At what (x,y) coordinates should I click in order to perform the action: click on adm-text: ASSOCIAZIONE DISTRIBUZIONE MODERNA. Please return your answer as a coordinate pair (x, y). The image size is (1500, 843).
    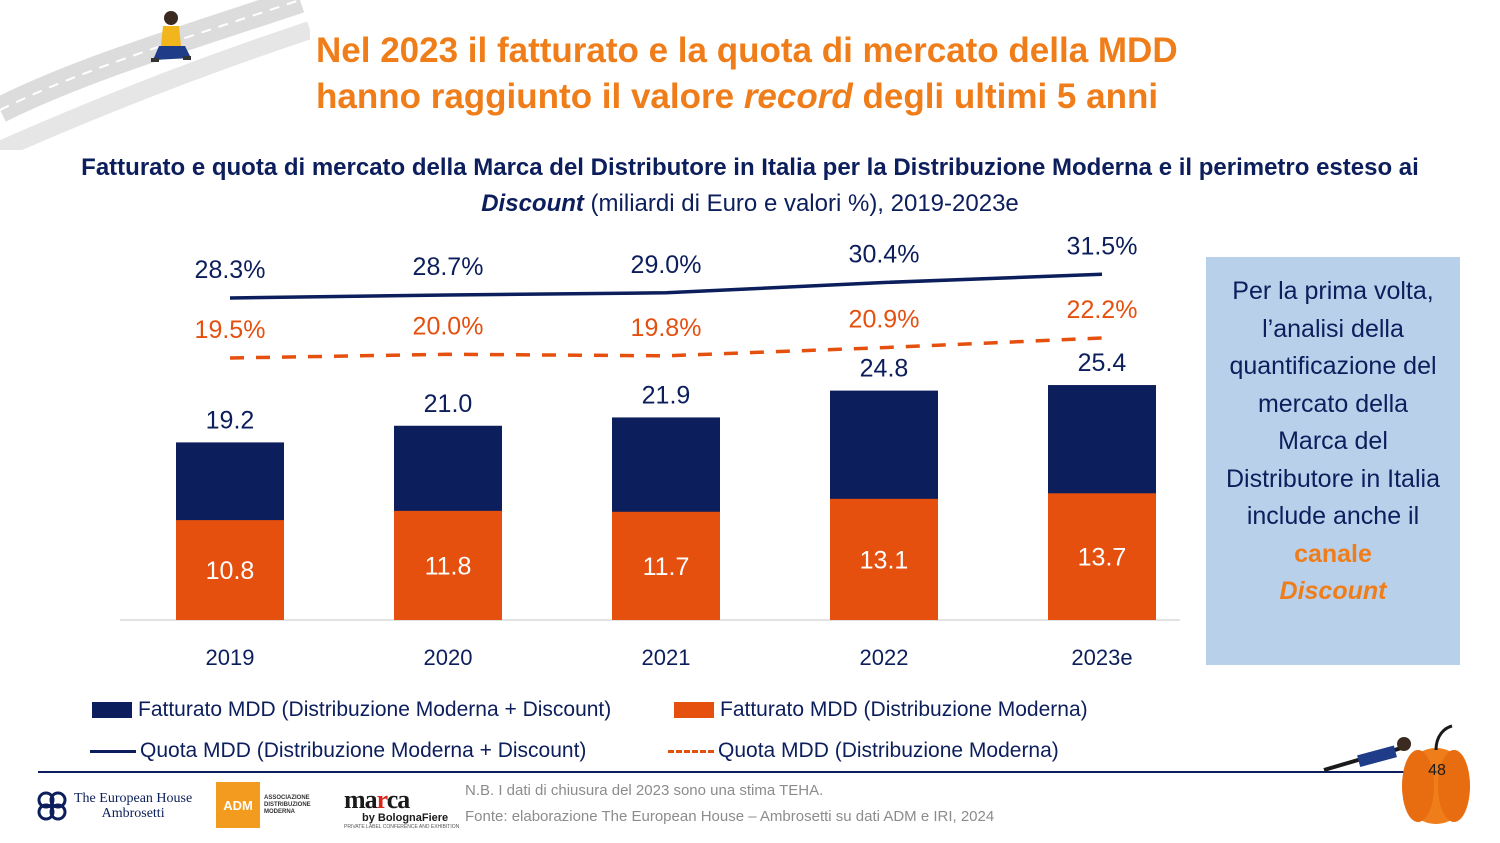
    Looking at the image, I should click on (287, 804).